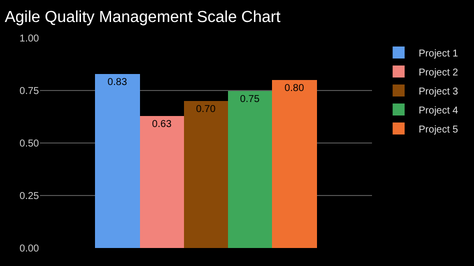  Describe the element at coordinates (438, 110) in the screenshot. I see `legend-label: Project 4` at that location.